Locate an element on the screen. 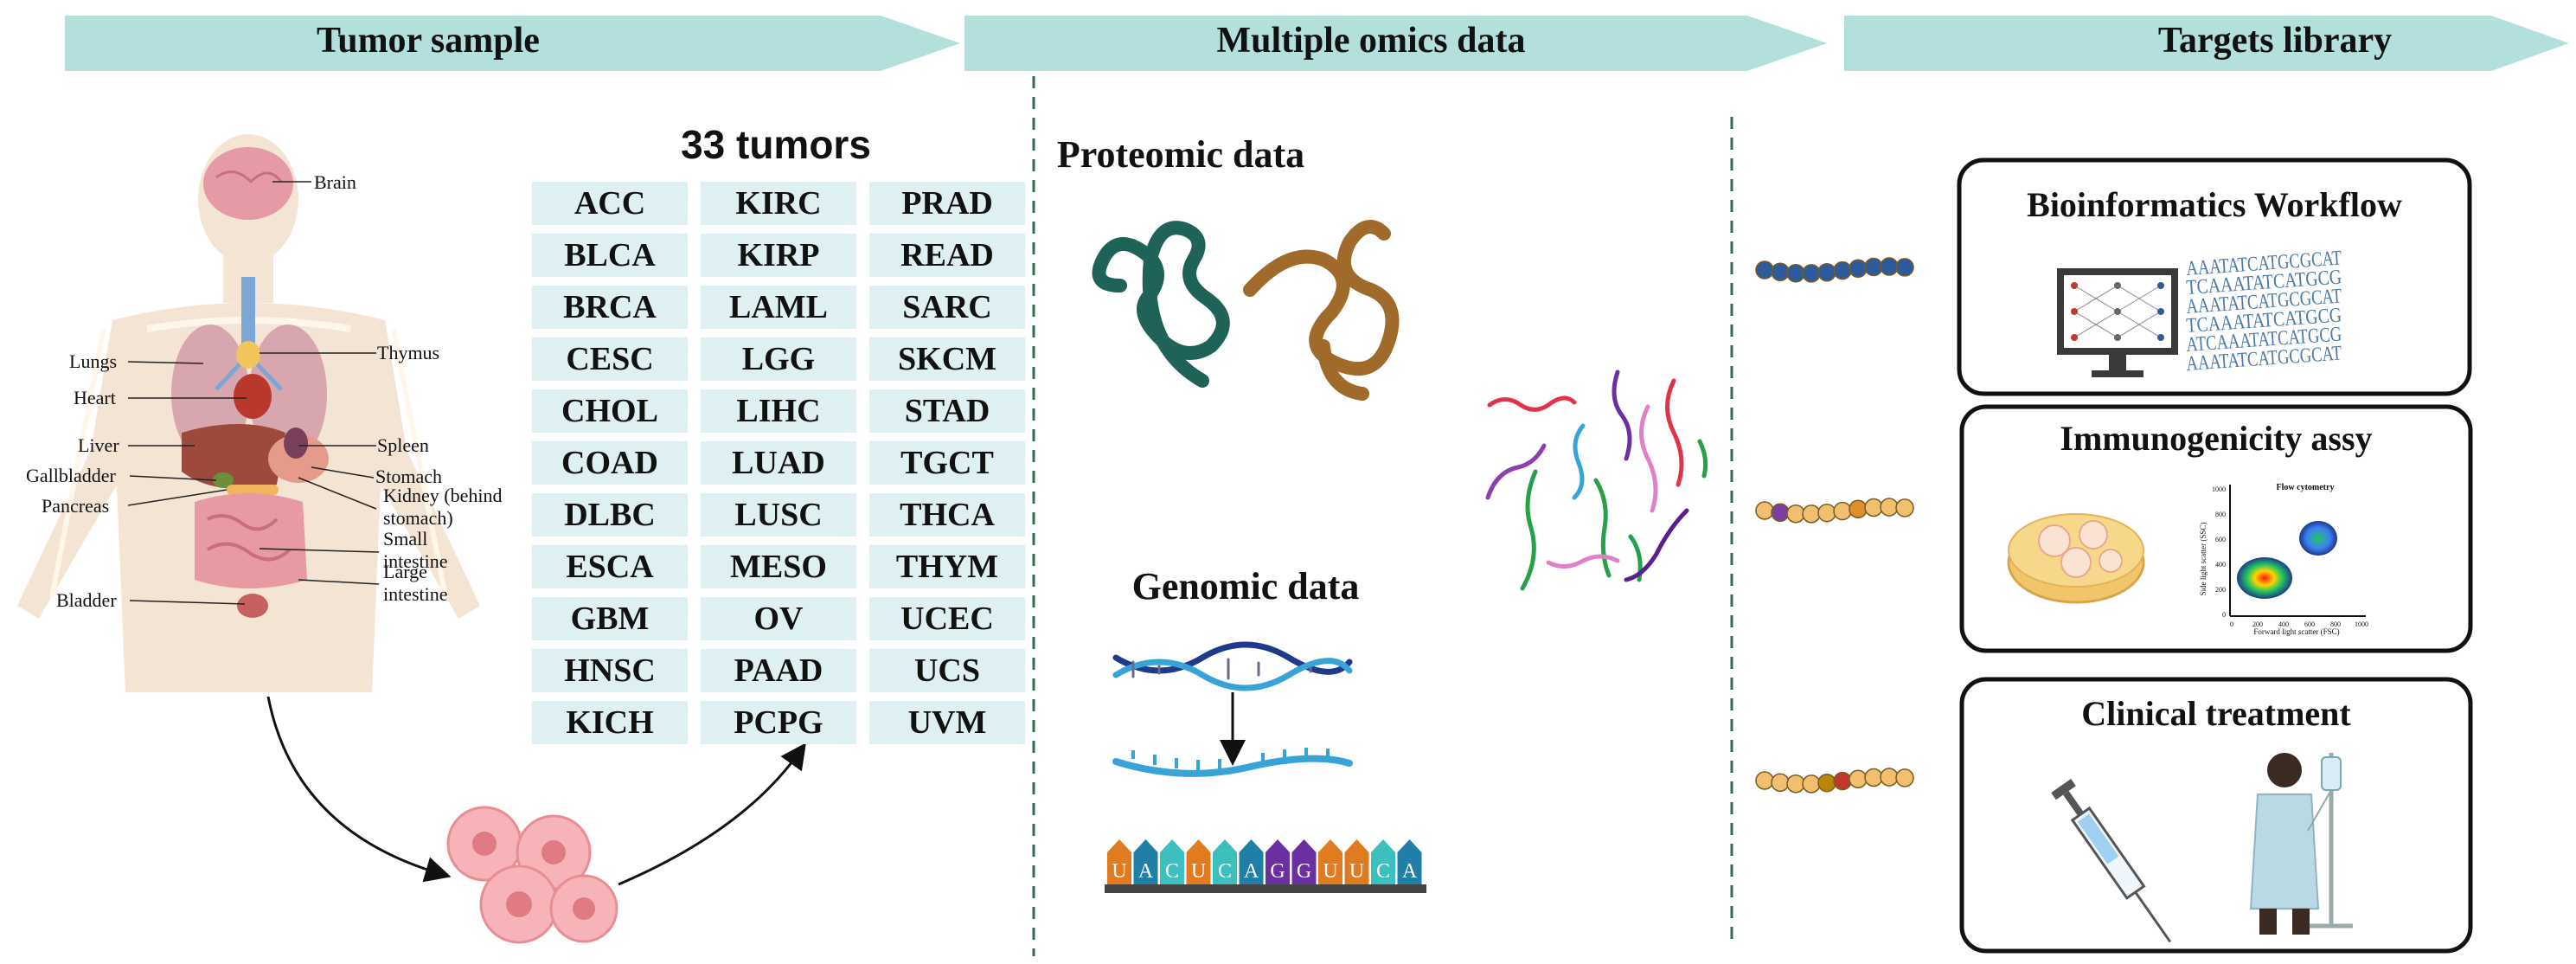 This screenshot has height=964, width=2576. syringe-icon is located at coordinates (2111, 861).